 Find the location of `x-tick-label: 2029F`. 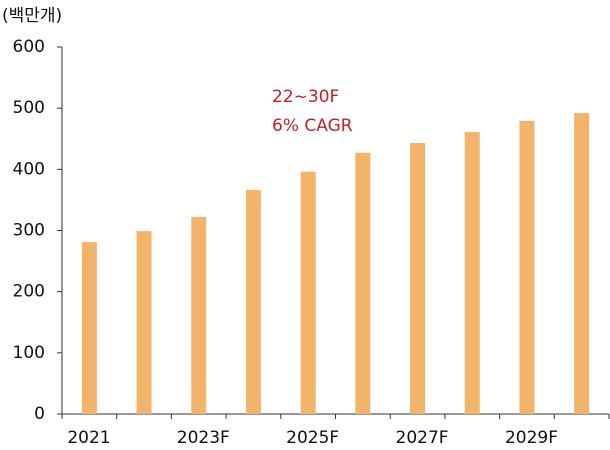

x-tick-label: 2029F is located at coordinates (531, 438).